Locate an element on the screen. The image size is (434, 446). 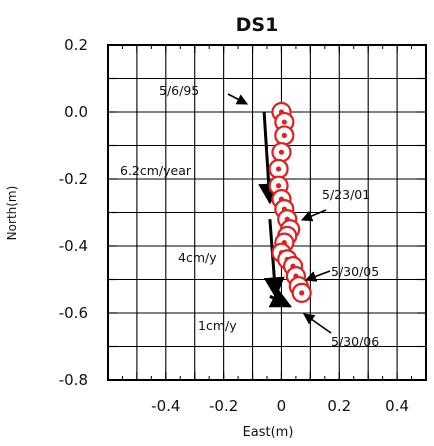
y-tick-labels: 0.2 0.0 -0.2 -0.4 -0.6 -0.8 is located at coordinates (73, 212).